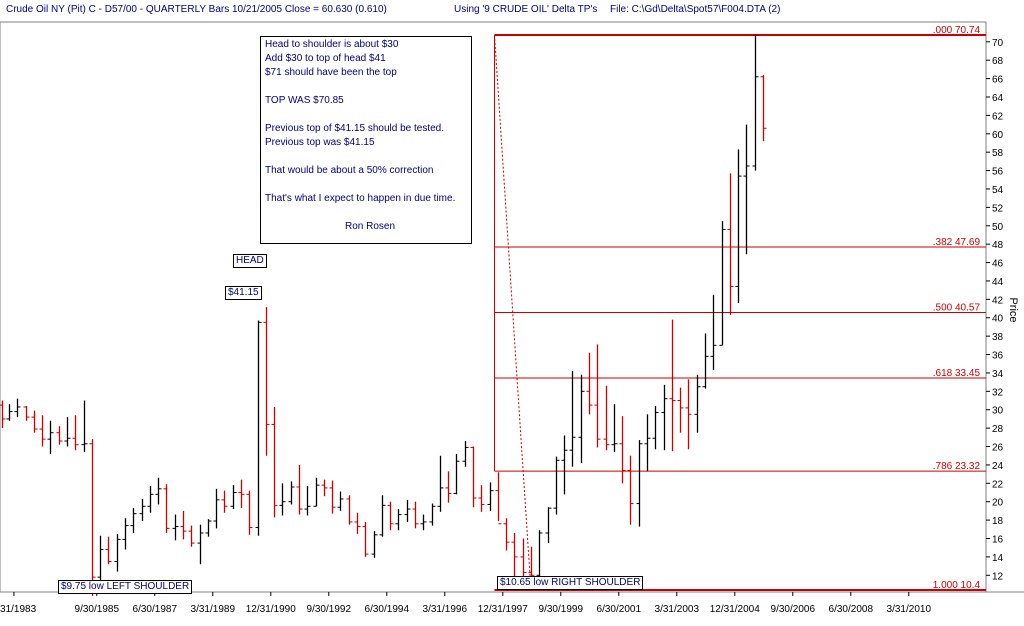 The height and width of the screenshot is (626, 1024). I want to click on x-tick-label: 3/31/1983, so click(18, 609).